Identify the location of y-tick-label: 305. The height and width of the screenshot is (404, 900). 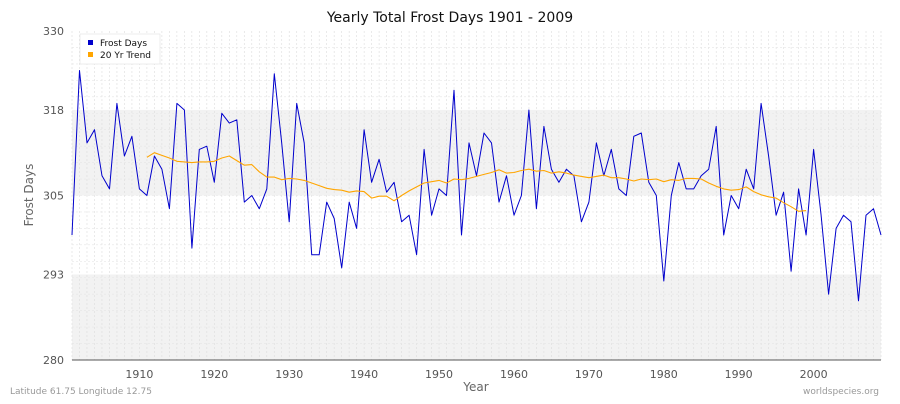
(53, 196).